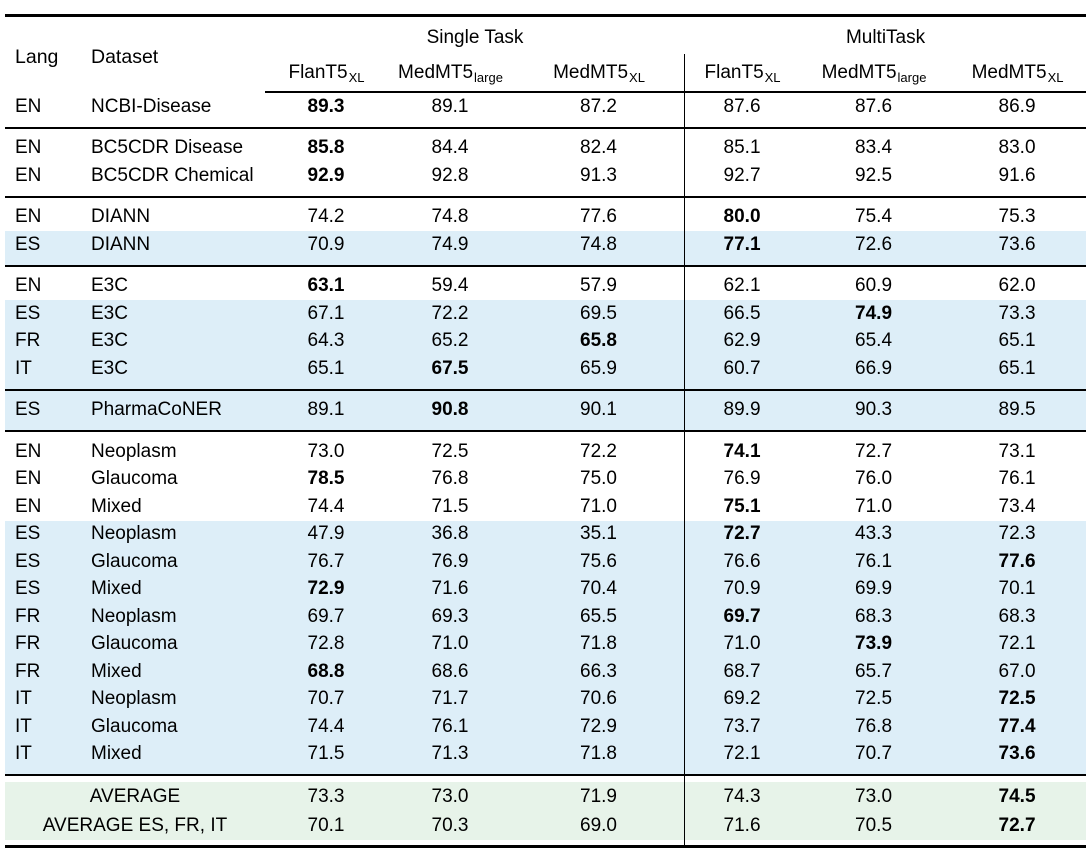 The image size is (1091, 848). I want to click on score-cell: 73.4, so click(1017, 506).